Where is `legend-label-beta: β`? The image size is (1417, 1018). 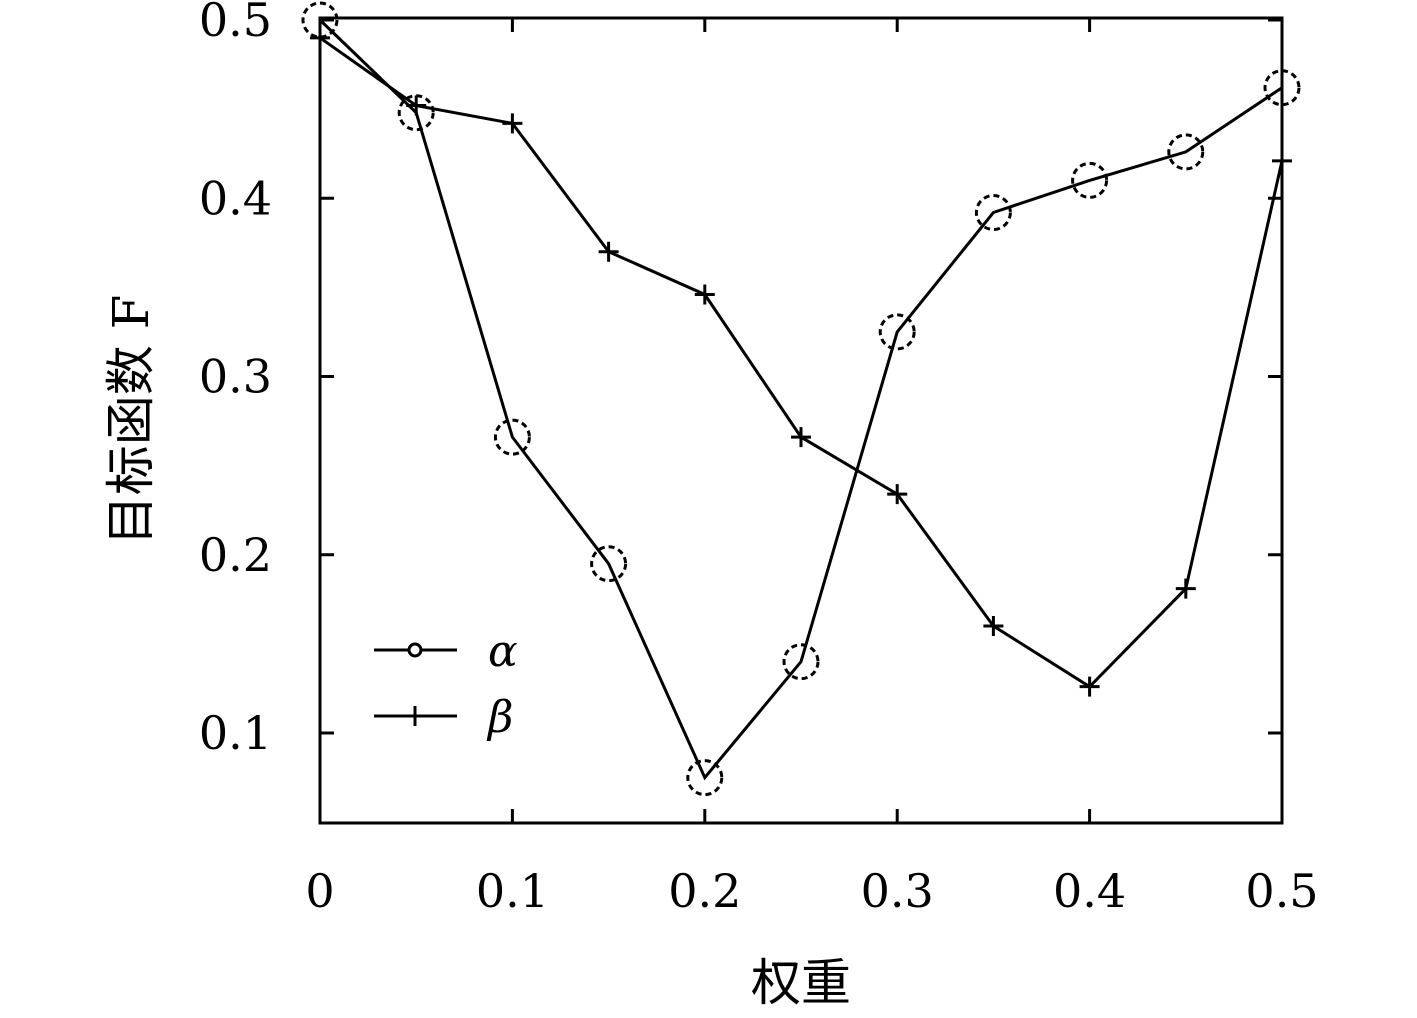
legend-label-beta: β is located at coordinates (499, 717).